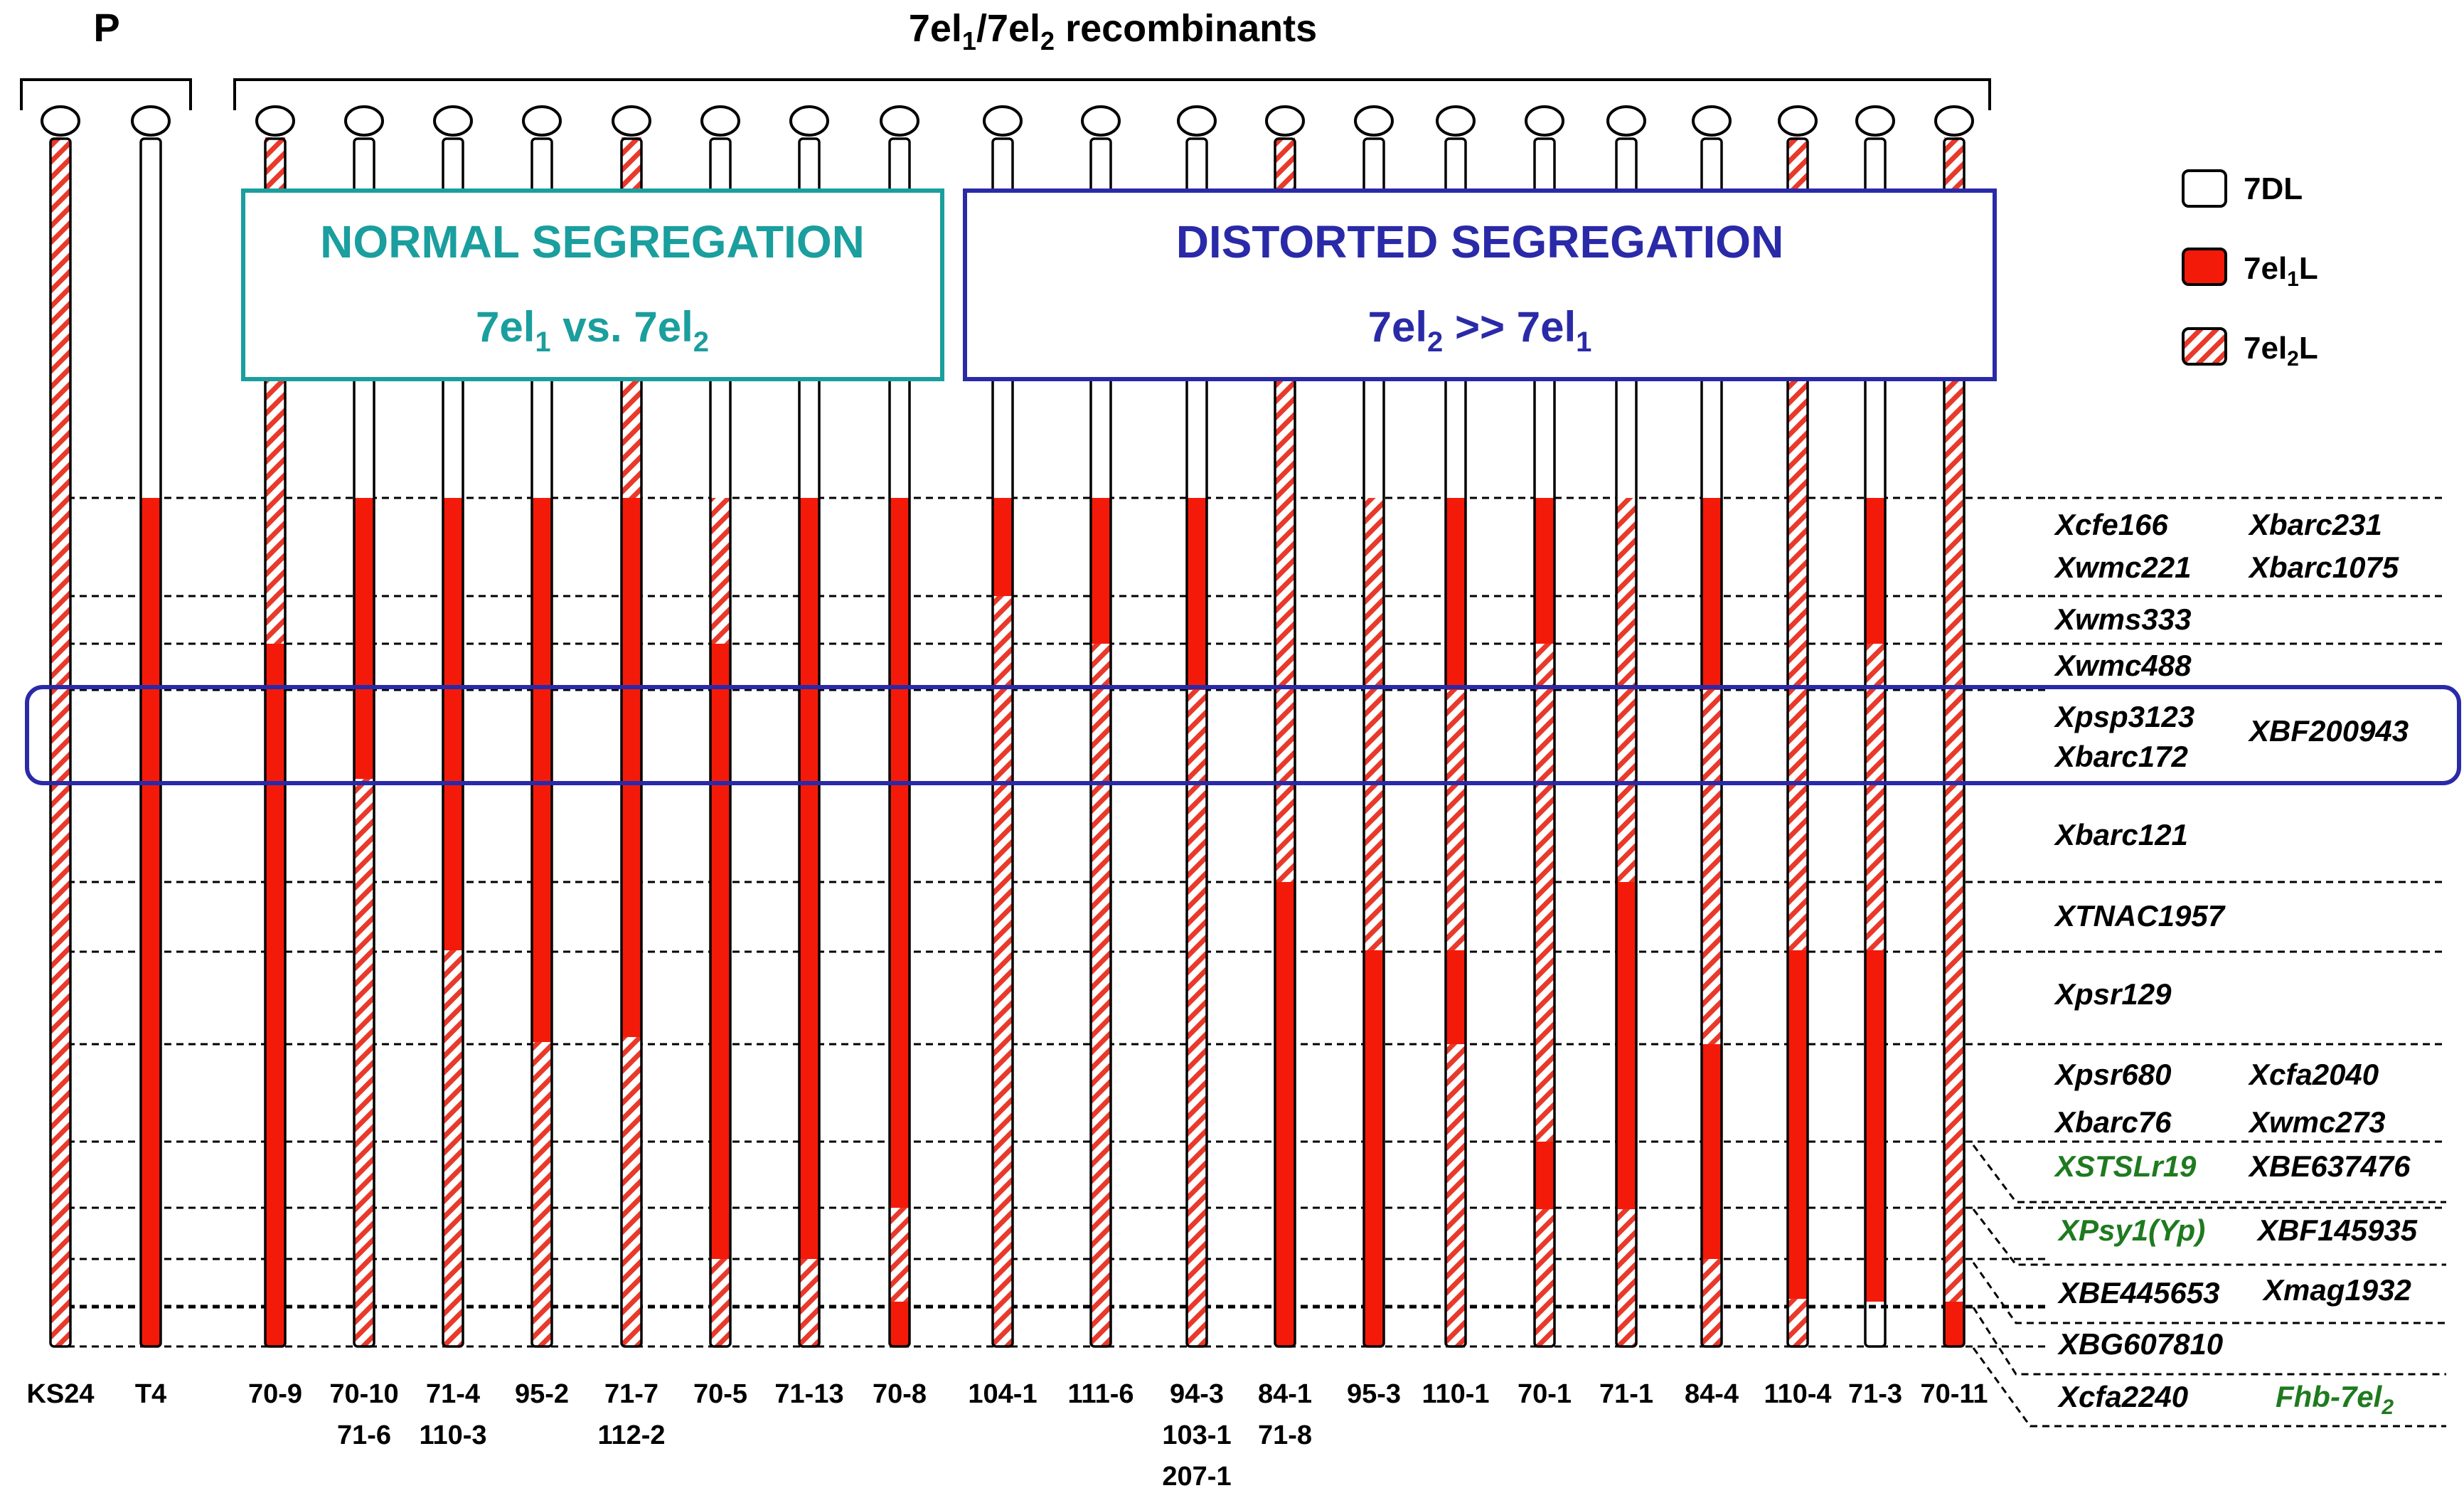  I want to click on column-label: 95-3, so click(1374, 1394).